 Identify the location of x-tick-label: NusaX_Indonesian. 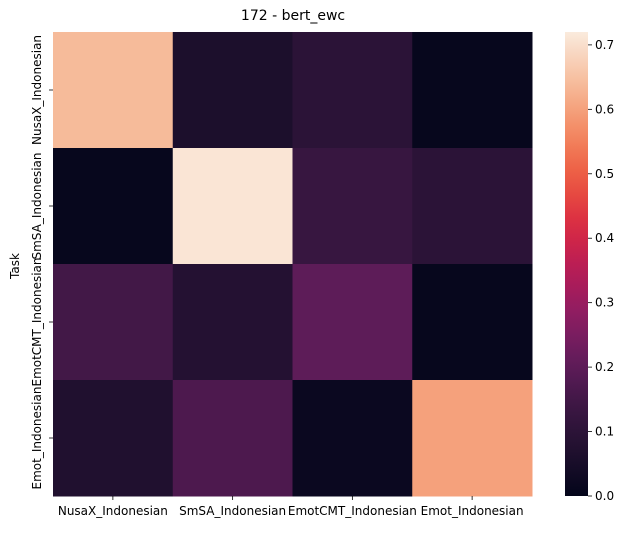
(113, 511).